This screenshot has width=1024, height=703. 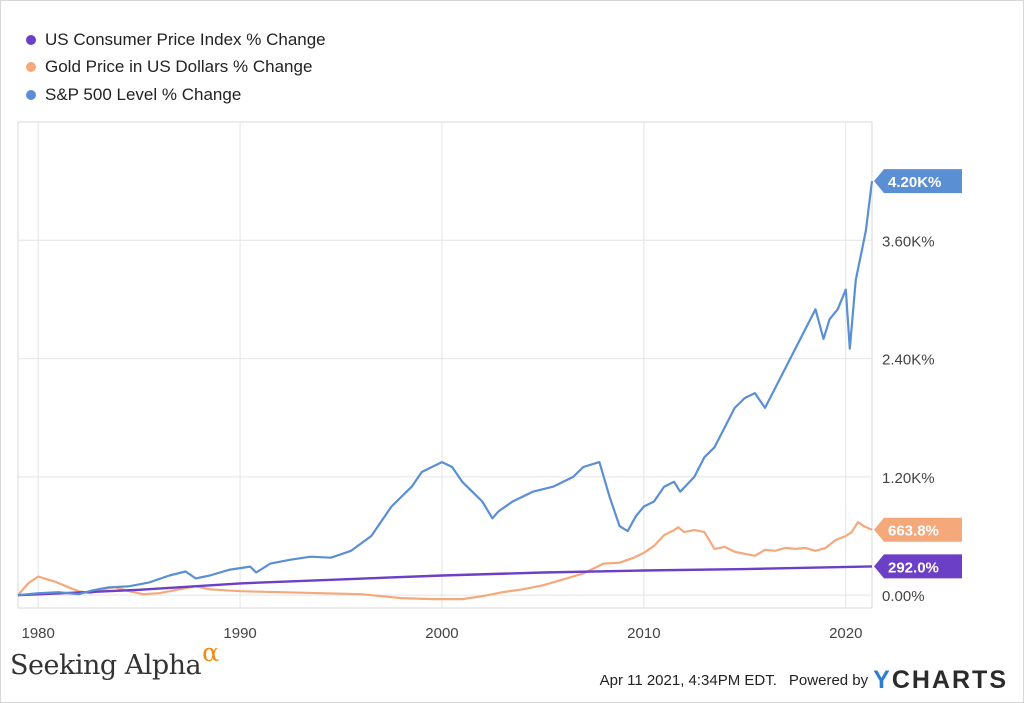 What do you see at coordinates (441, 633) in the screenshot?
I see `x-tick-label: 2000` at bounding box center [441, 633].